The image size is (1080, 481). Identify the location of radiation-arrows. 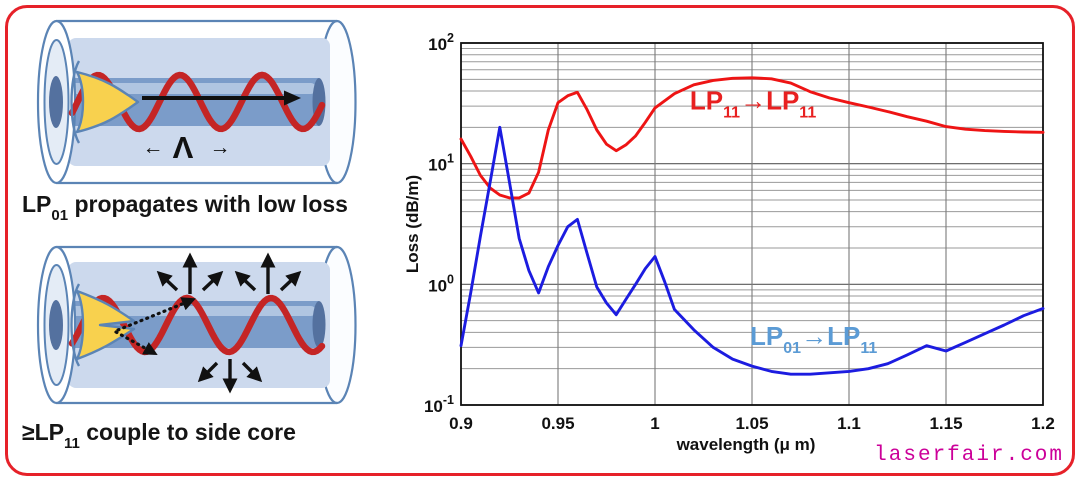
(229, 323).